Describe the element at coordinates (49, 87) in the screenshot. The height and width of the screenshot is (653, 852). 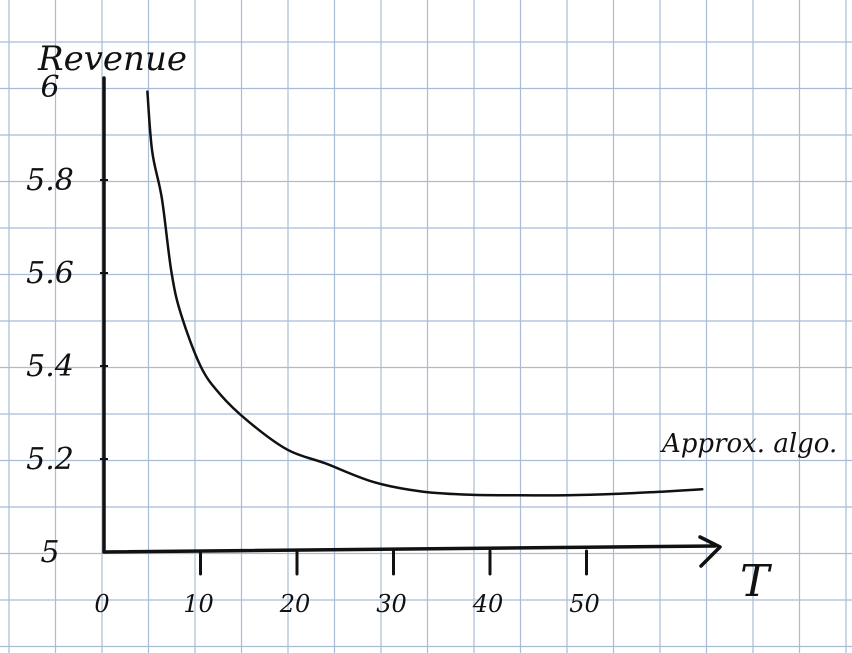
I see `y-tick-label: 6` at that location.